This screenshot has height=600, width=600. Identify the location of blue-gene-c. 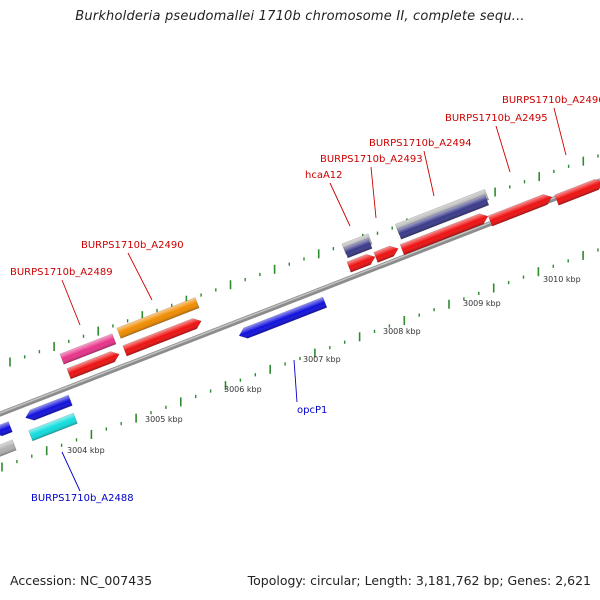
(6, 429).